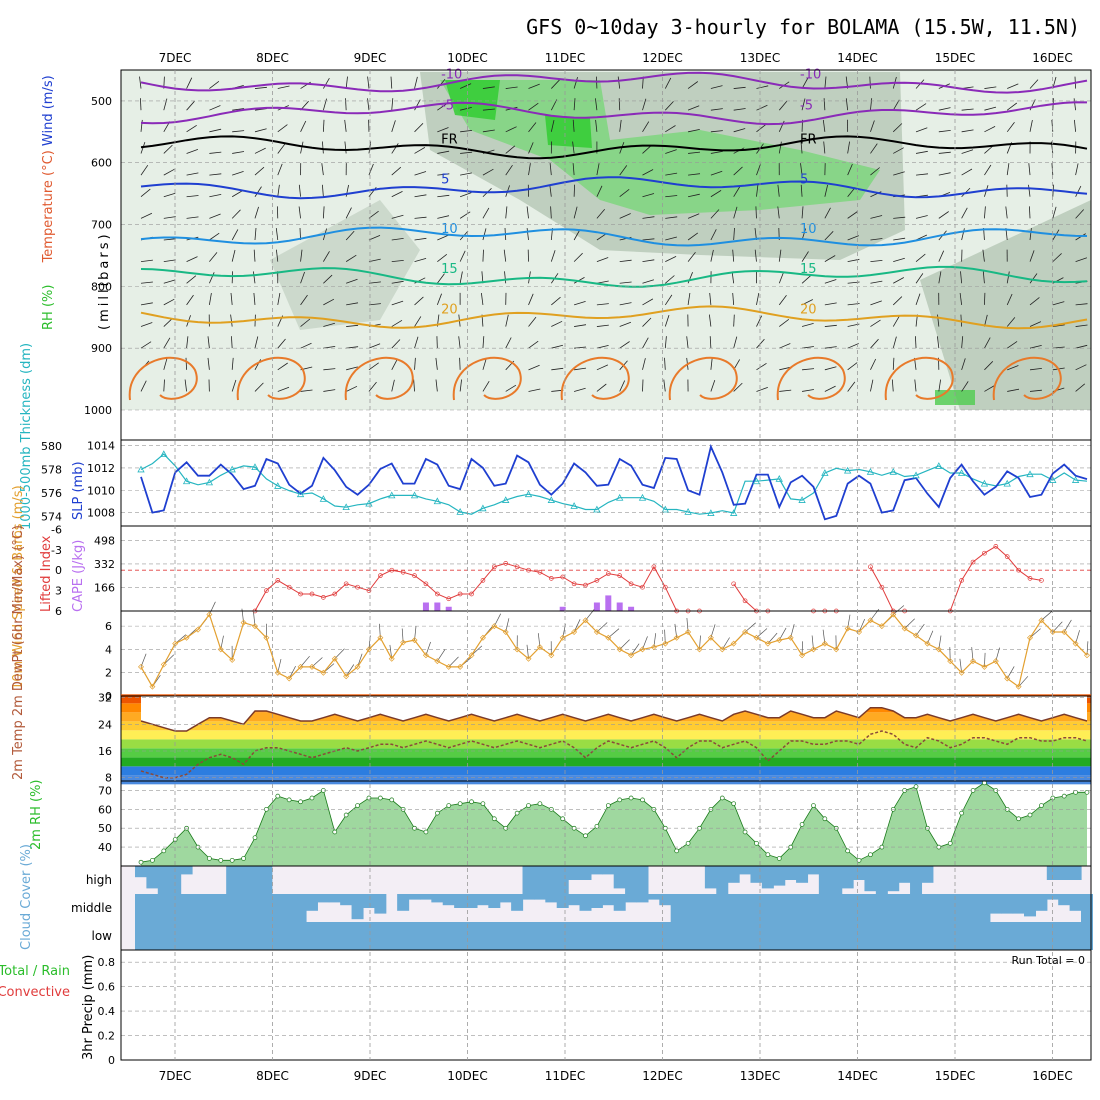 The image size is (1100, 1100). What do you see at coordinates (35, 971) in the screenshot?
I see `precip-total-label: Total / Rain` at bounding box center [35, 971].